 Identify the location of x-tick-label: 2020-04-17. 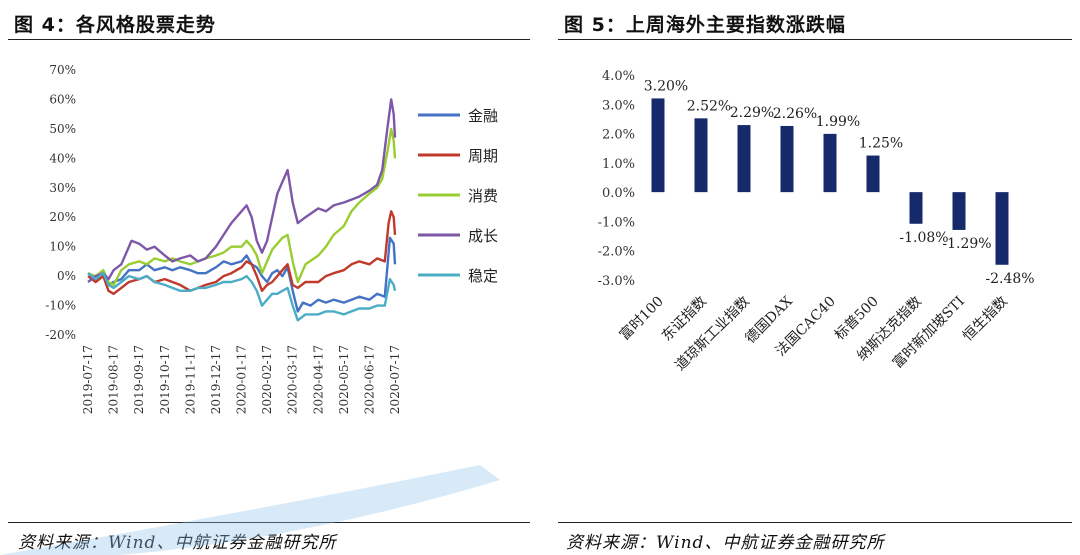
(318, 379).